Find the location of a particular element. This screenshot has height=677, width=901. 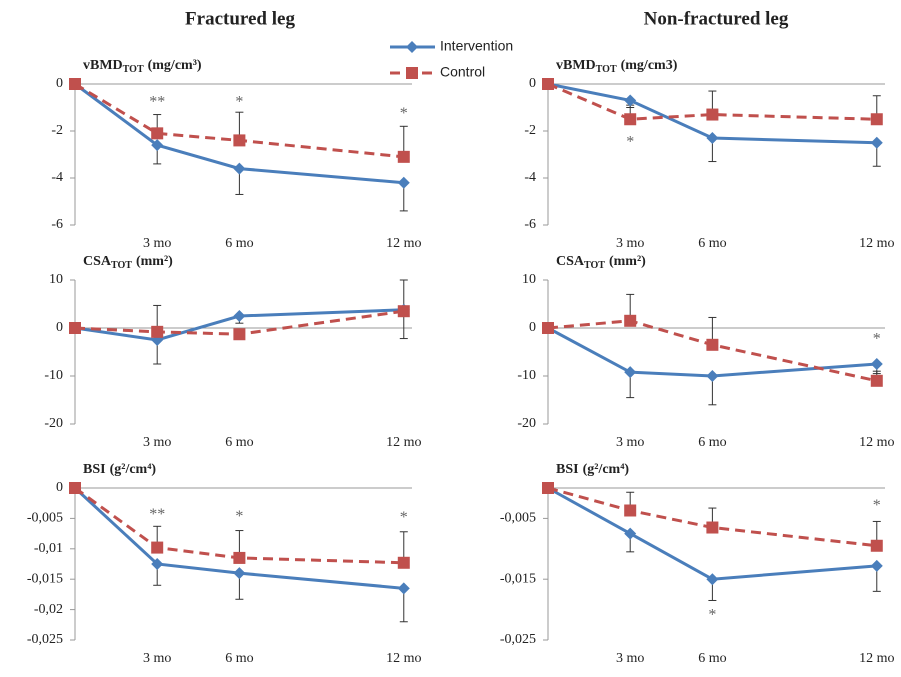

legend-label: Control is located at coordinates (462, 72).